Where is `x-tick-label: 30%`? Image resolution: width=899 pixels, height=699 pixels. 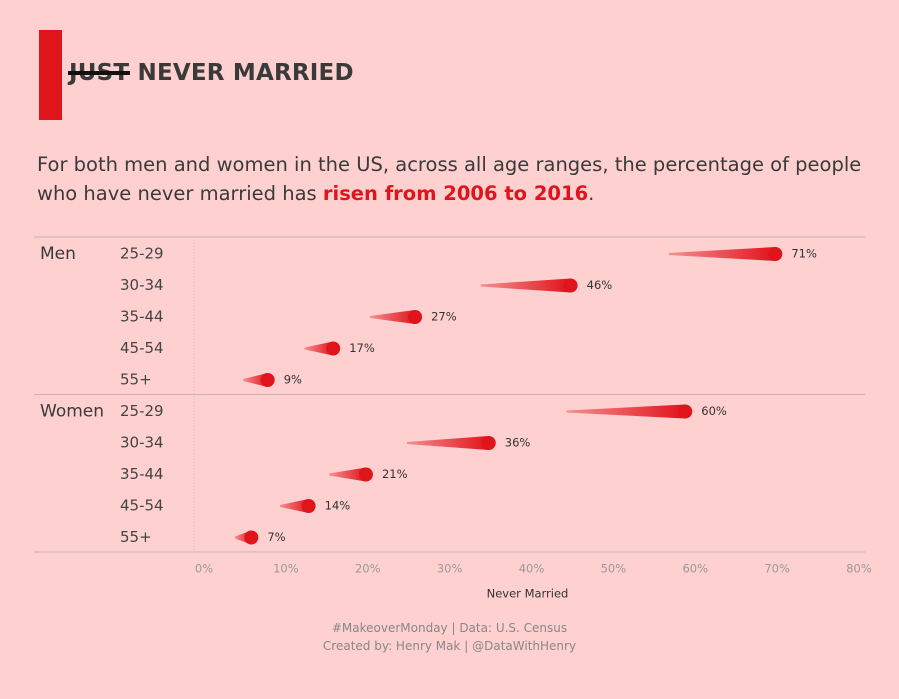
x-tick-label: 30% is located at coordinates (450, 569).